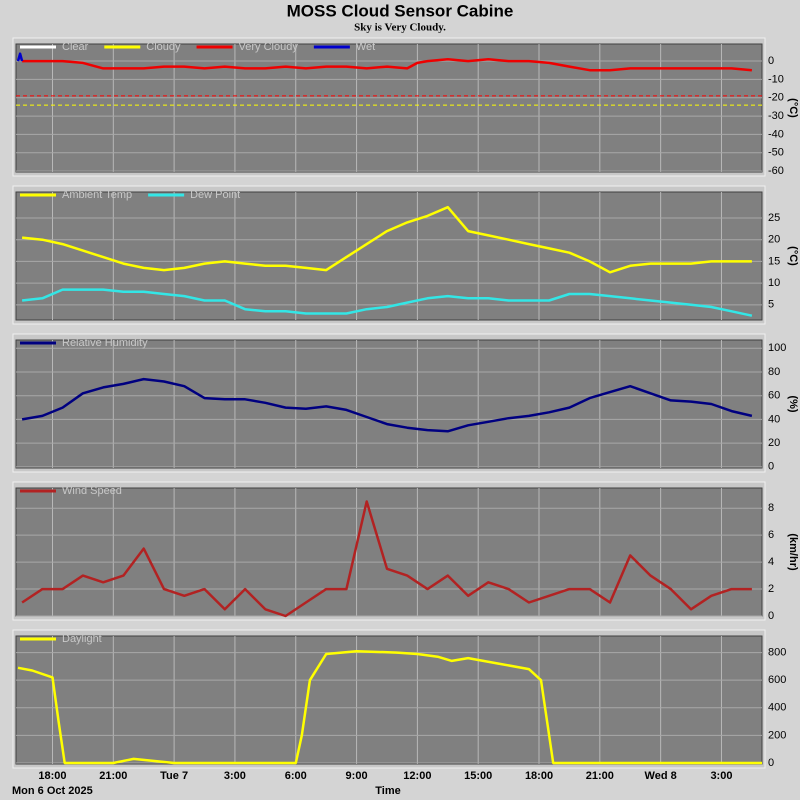  Describe the element at coordinates (774, 396) in the screenshot. I see `y-tick-label: 60` at that location.